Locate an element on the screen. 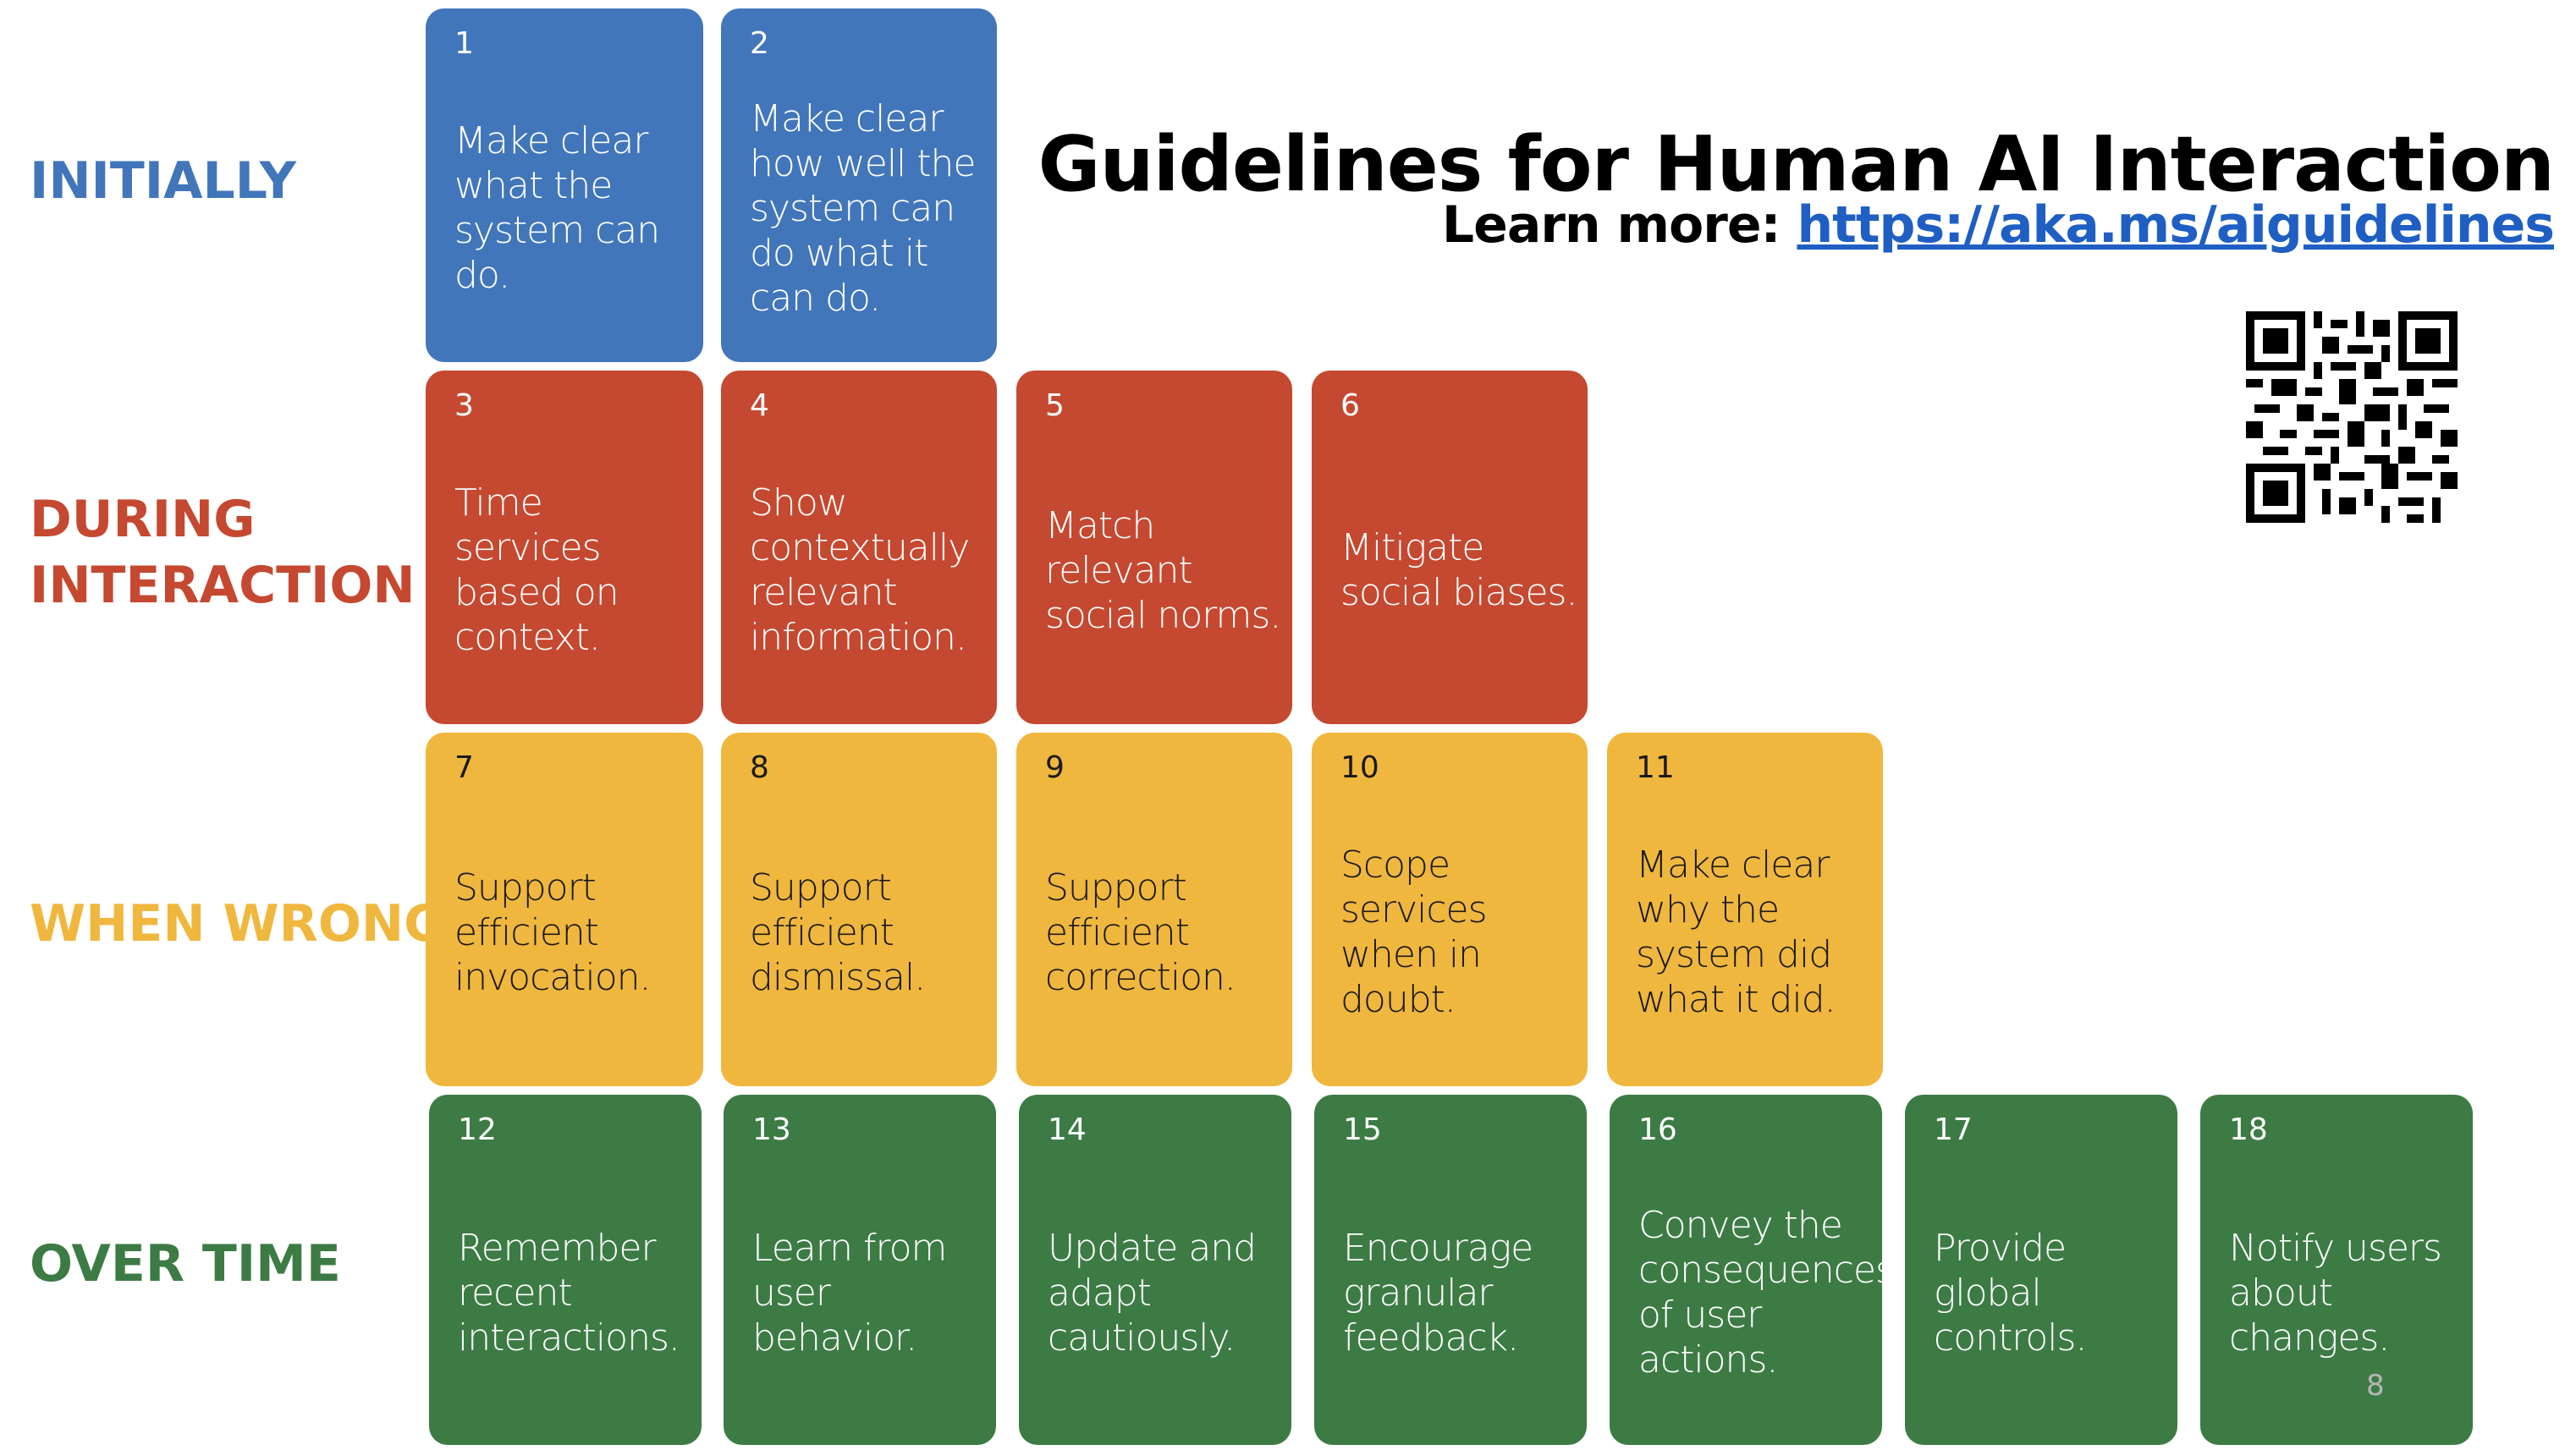 This screenshot has height=1450, width=2576. guideline-text: Remember recent interactions. is located at coordinates (569, 1292).